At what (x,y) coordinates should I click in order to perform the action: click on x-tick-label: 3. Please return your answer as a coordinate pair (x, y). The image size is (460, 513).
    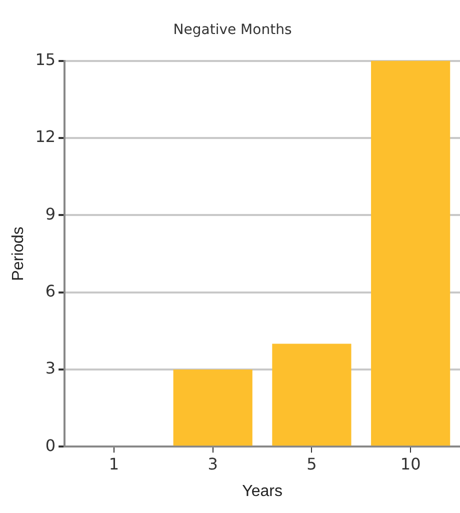
    Looking at the image, I should click on (213, 464).